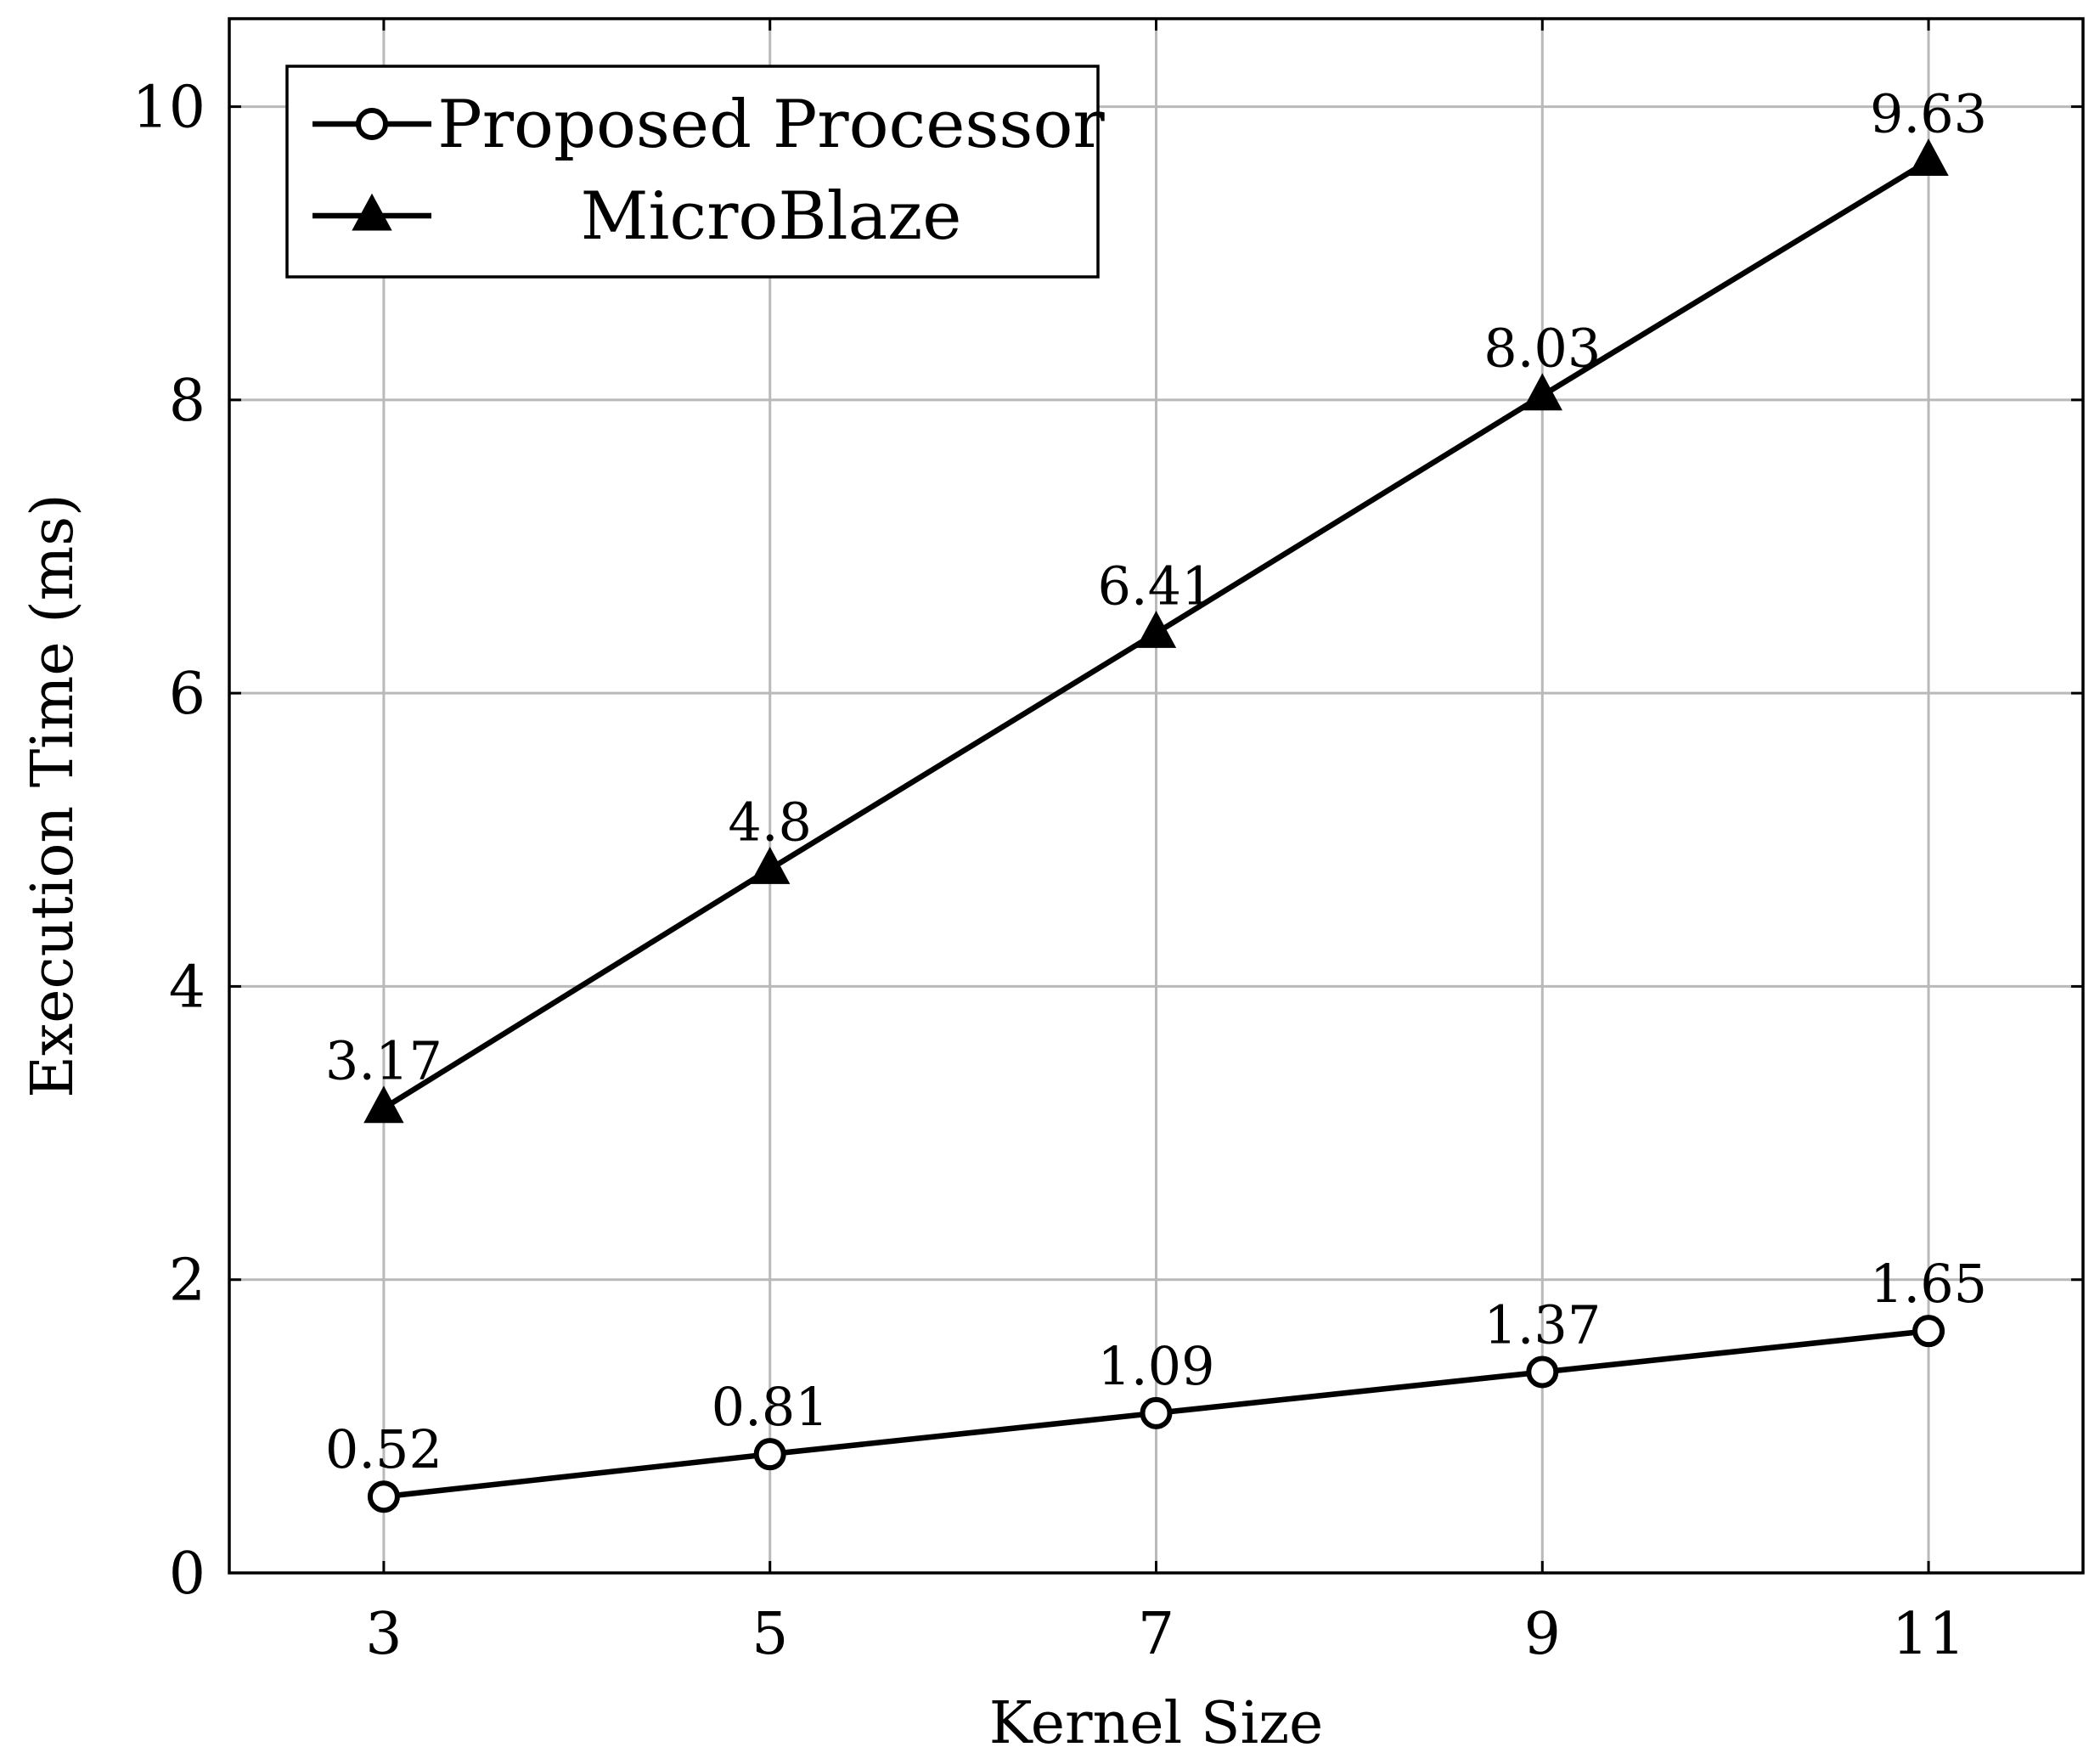 This screenshot has height=1764, width=2100. Describe the element at coordinates (770, 1407) in the screenshot. I see `data-label: 0.81` at that location.